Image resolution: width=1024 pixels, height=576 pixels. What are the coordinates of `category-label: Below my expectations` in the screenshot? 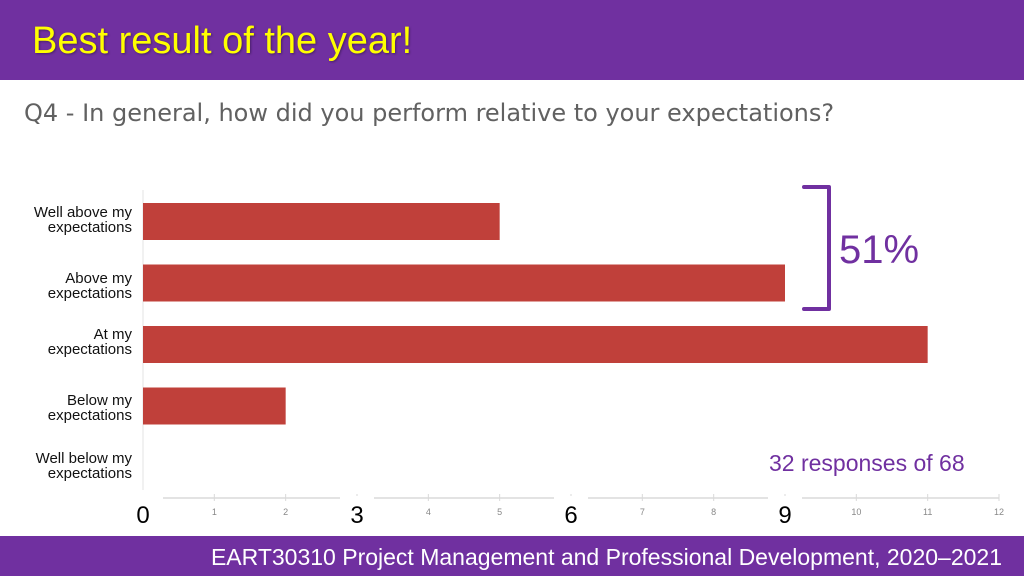 It's located at (66, 408).